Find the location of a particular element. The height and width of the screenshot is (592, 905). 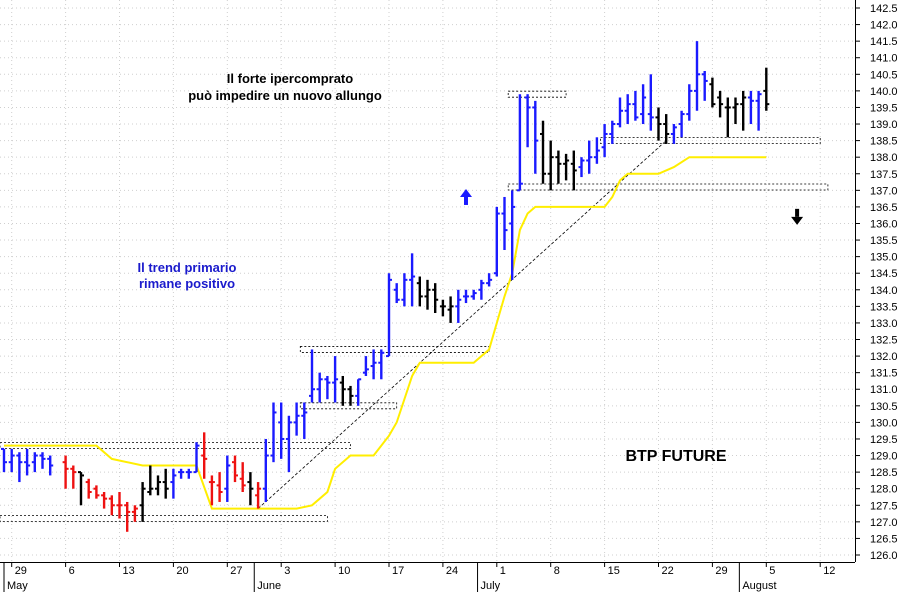

y-tick-label: 130.5 is located at coordinates (884, 407).